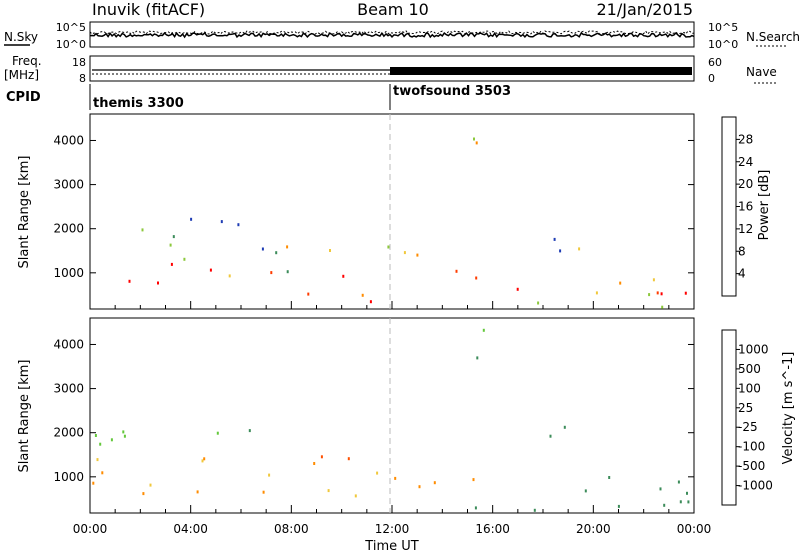 Image resolution: width=800 pixels, height=558 pixels. Describe the element at coordinates (747, 417) in the screenshot. I see `velocity-colorbar: 1000 500 100 25 -25 -100 -500 -1000` at that location.